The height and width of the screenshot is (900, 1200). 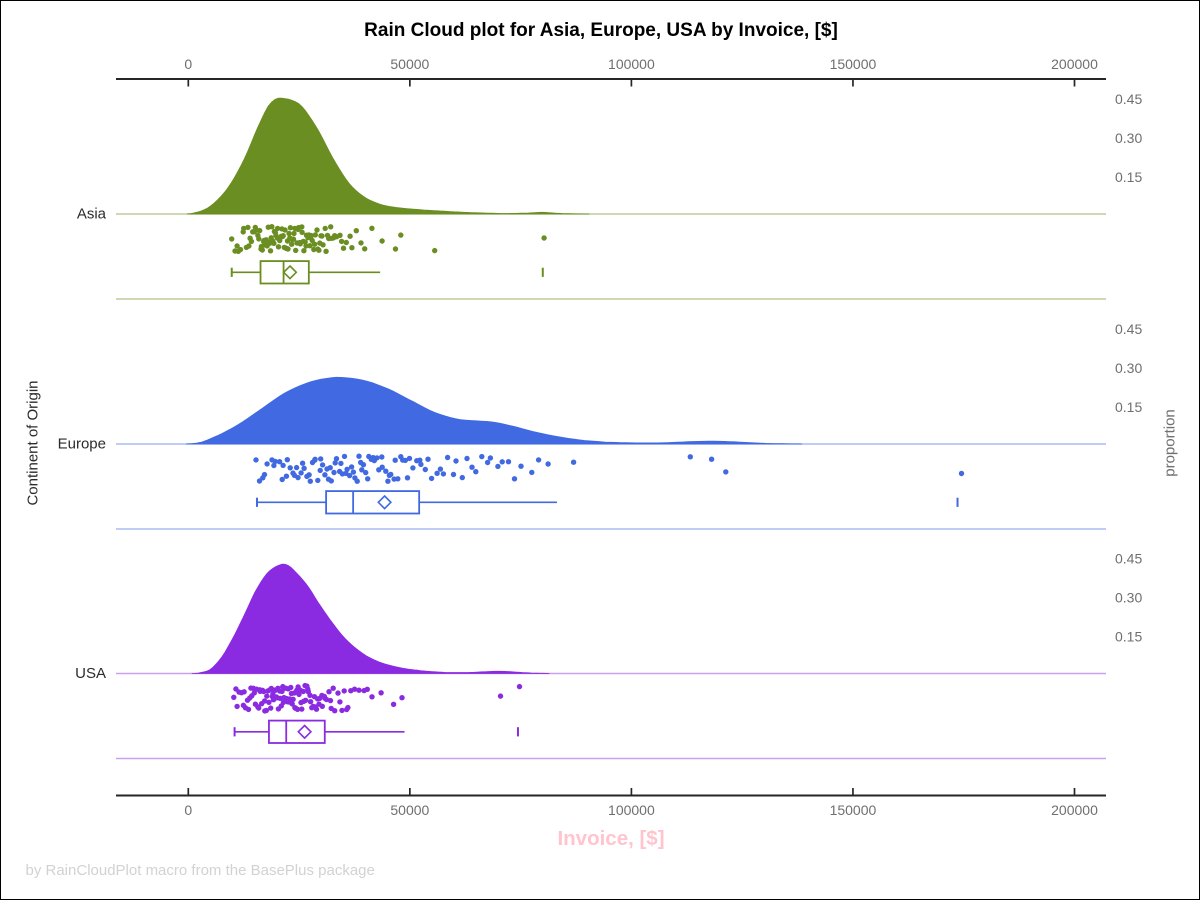 I want to click on box-mean-diamond-asia, so click(x=290, y=272).